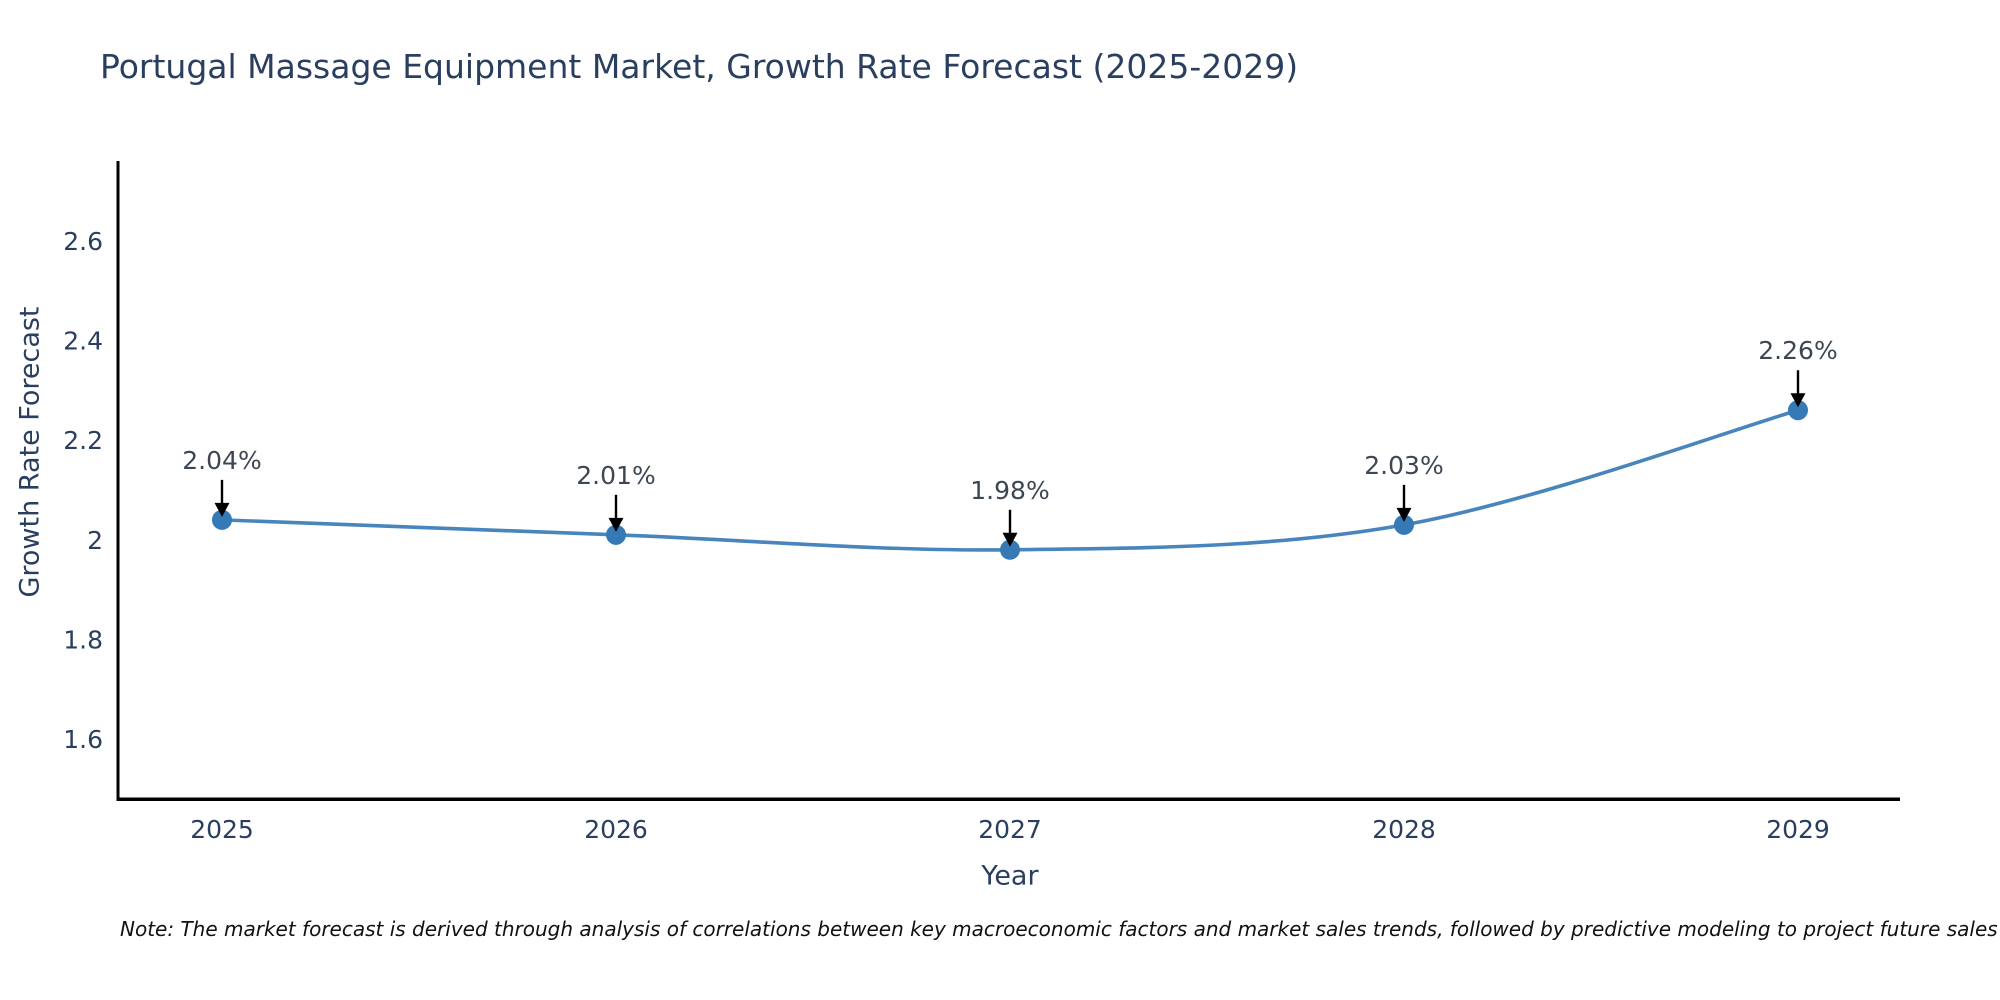  I want to click on y-tick-label: 1.8, so click(83, 640).